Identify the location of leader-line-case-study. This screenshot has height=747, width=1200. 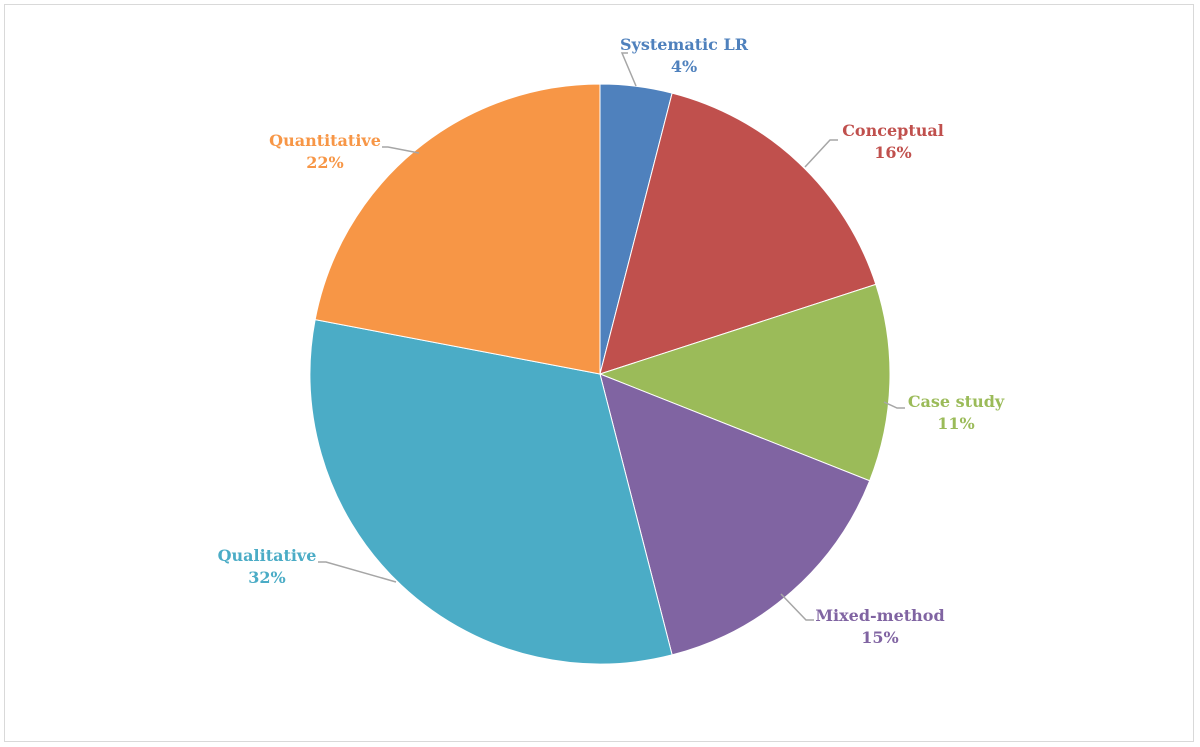
(894, 405).